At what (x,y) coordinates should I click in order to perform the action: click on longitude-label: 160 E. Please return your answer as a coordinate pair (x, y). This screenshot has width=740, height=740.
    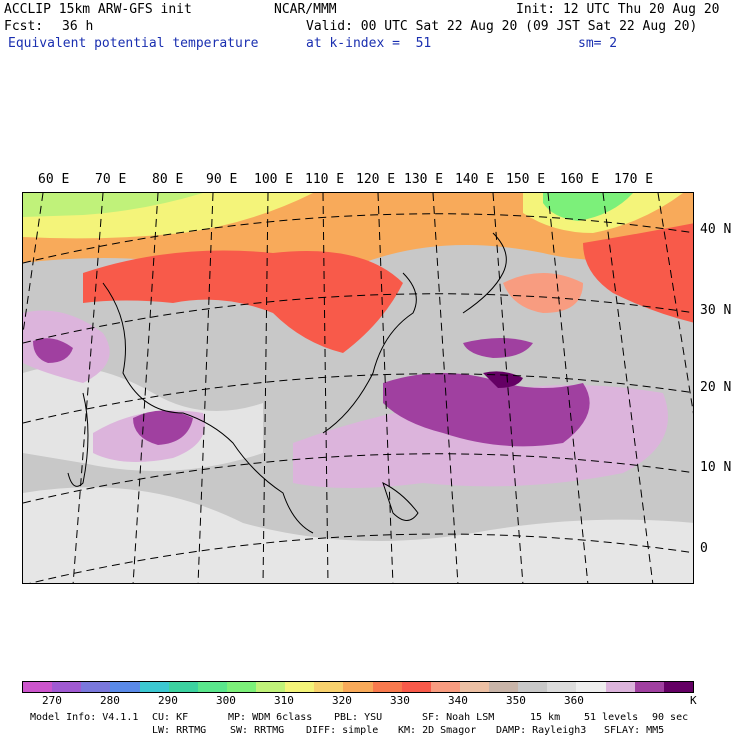
    Looking at the image, I should click on (579, 179).